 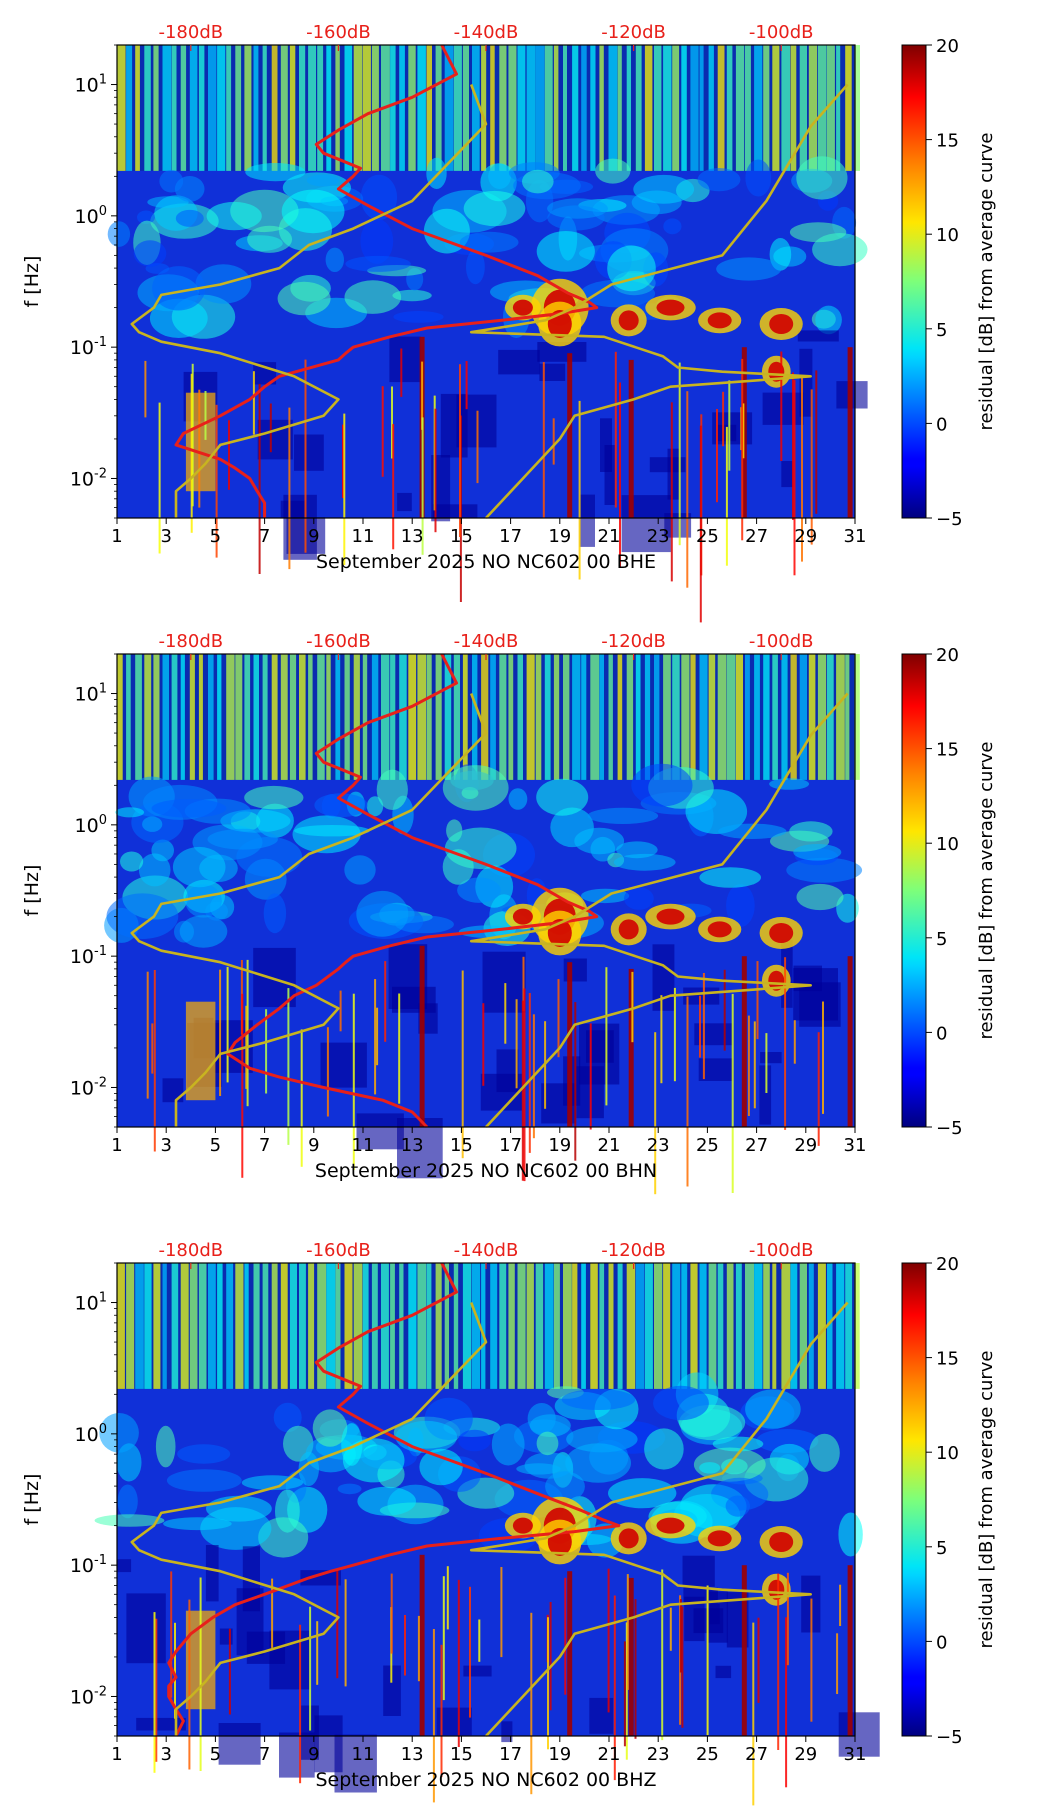 I want to click on y-tick-label: 10¹, so click(x=91, y=694).